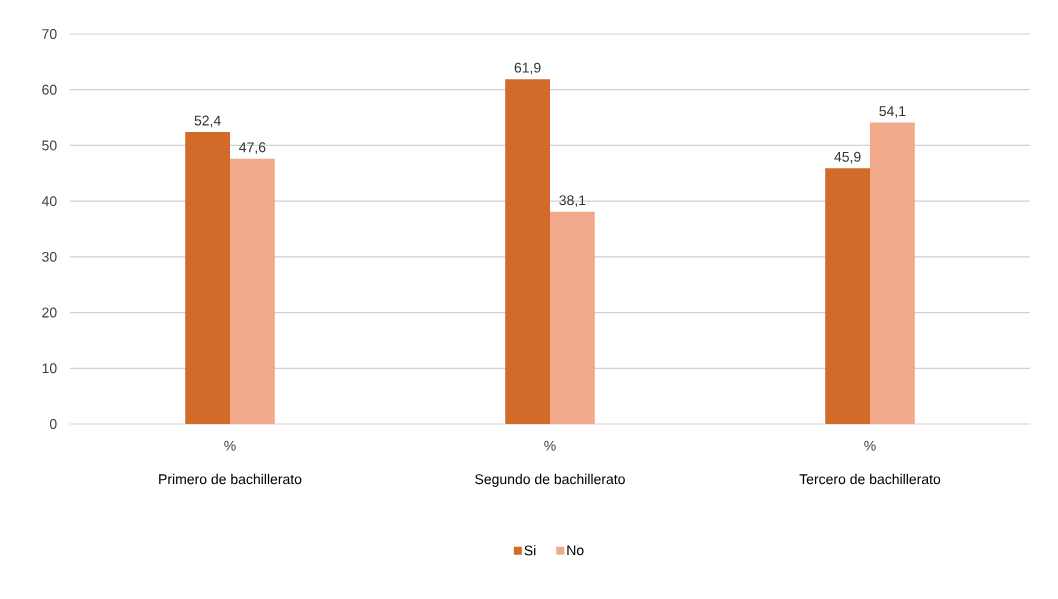 Image resolution: width=1058 pixels, height=599 pixels. I want to click on data-label: 61,9, so click(527, 68).